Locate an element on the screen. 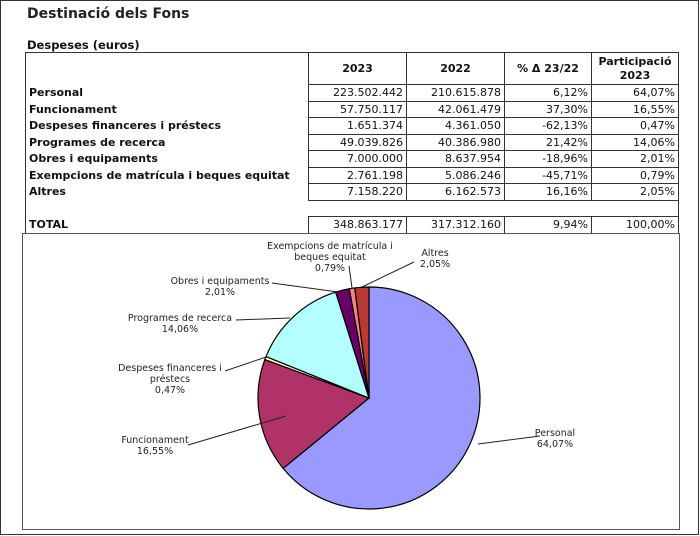 The height and width of the screenshot is (536, 700). value-2022: 40.386.980 is located at coordinates (455, 142).